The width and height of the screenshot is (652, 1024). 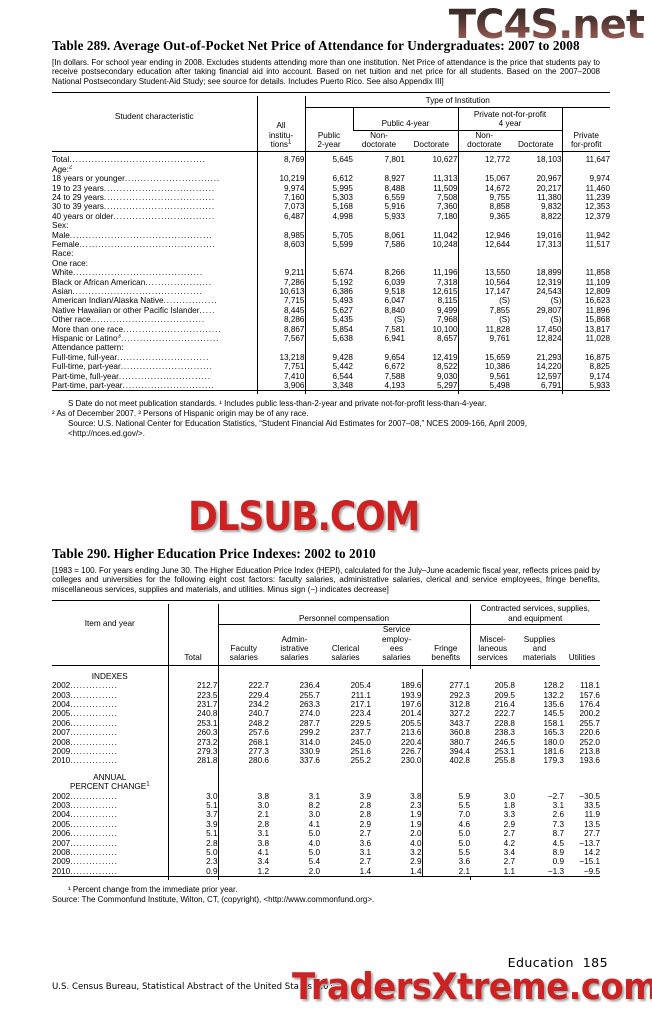 I want to click on row-label-text: 2010, so click(x=61, y=871).